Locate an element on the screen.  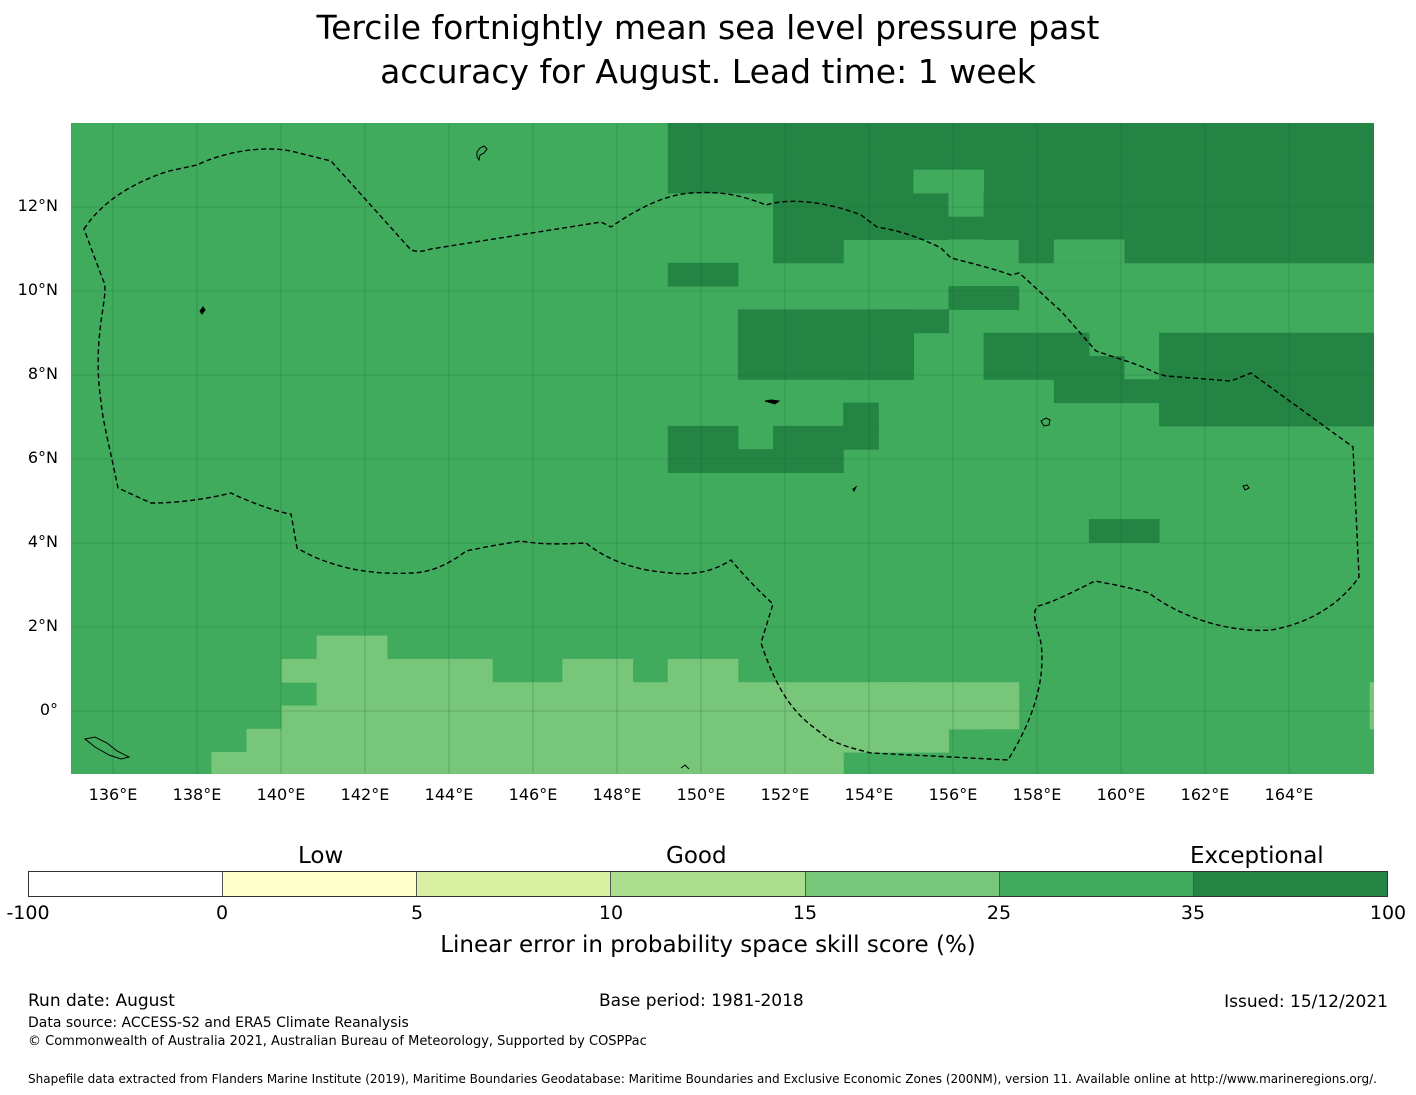
lon-tick-136e: 136°E is located at coordinates (113, 794).